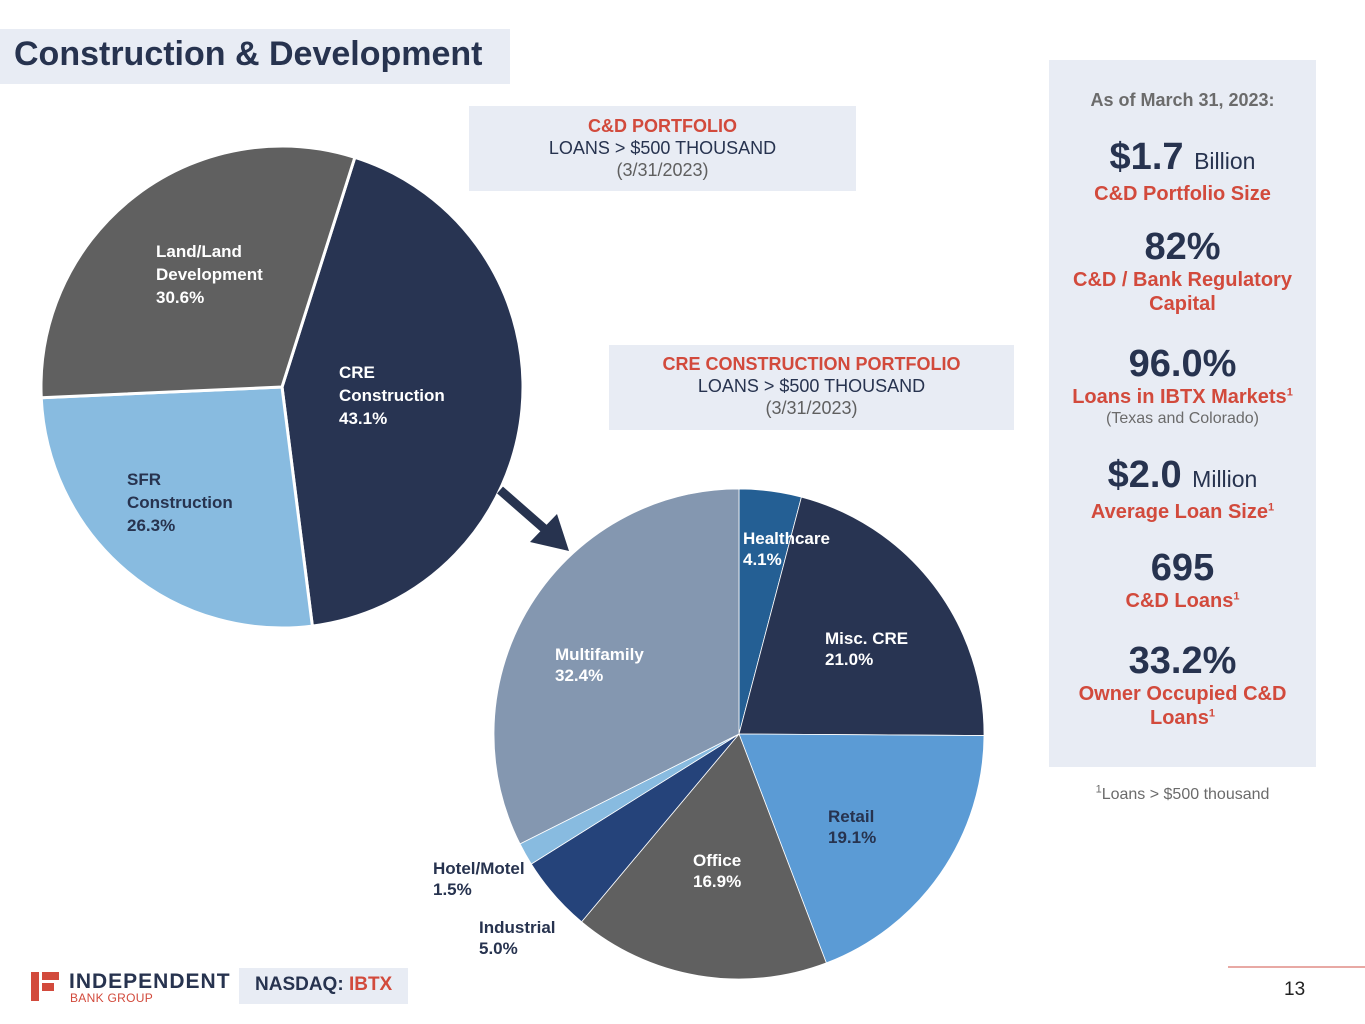 The height and width of the screenshot is (1024, 1365). I want to click on slice-label: CRE Construction 43.1%, so click(392, 395).